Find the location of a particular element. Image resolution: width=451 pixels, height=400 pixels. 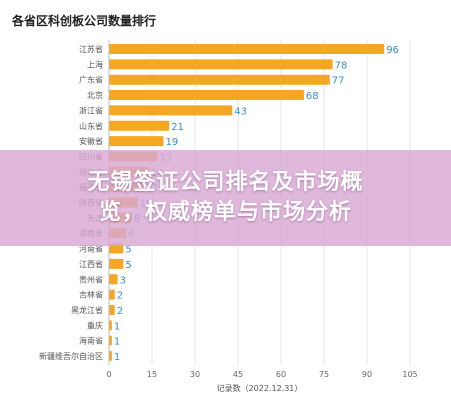

category-label: 上海 is located at coordinates (95, 64).